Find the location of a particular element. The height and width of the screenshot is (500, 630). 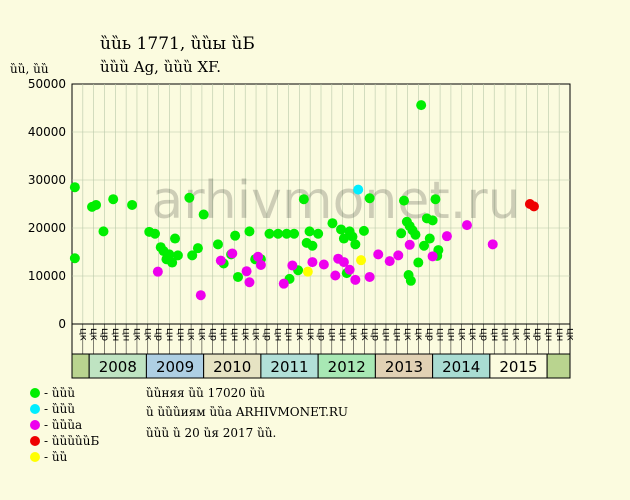

info-source: ȕ ȕȕȕиям ȕȕа ARHIVMONET.RU is located at coordinates (247, 412).